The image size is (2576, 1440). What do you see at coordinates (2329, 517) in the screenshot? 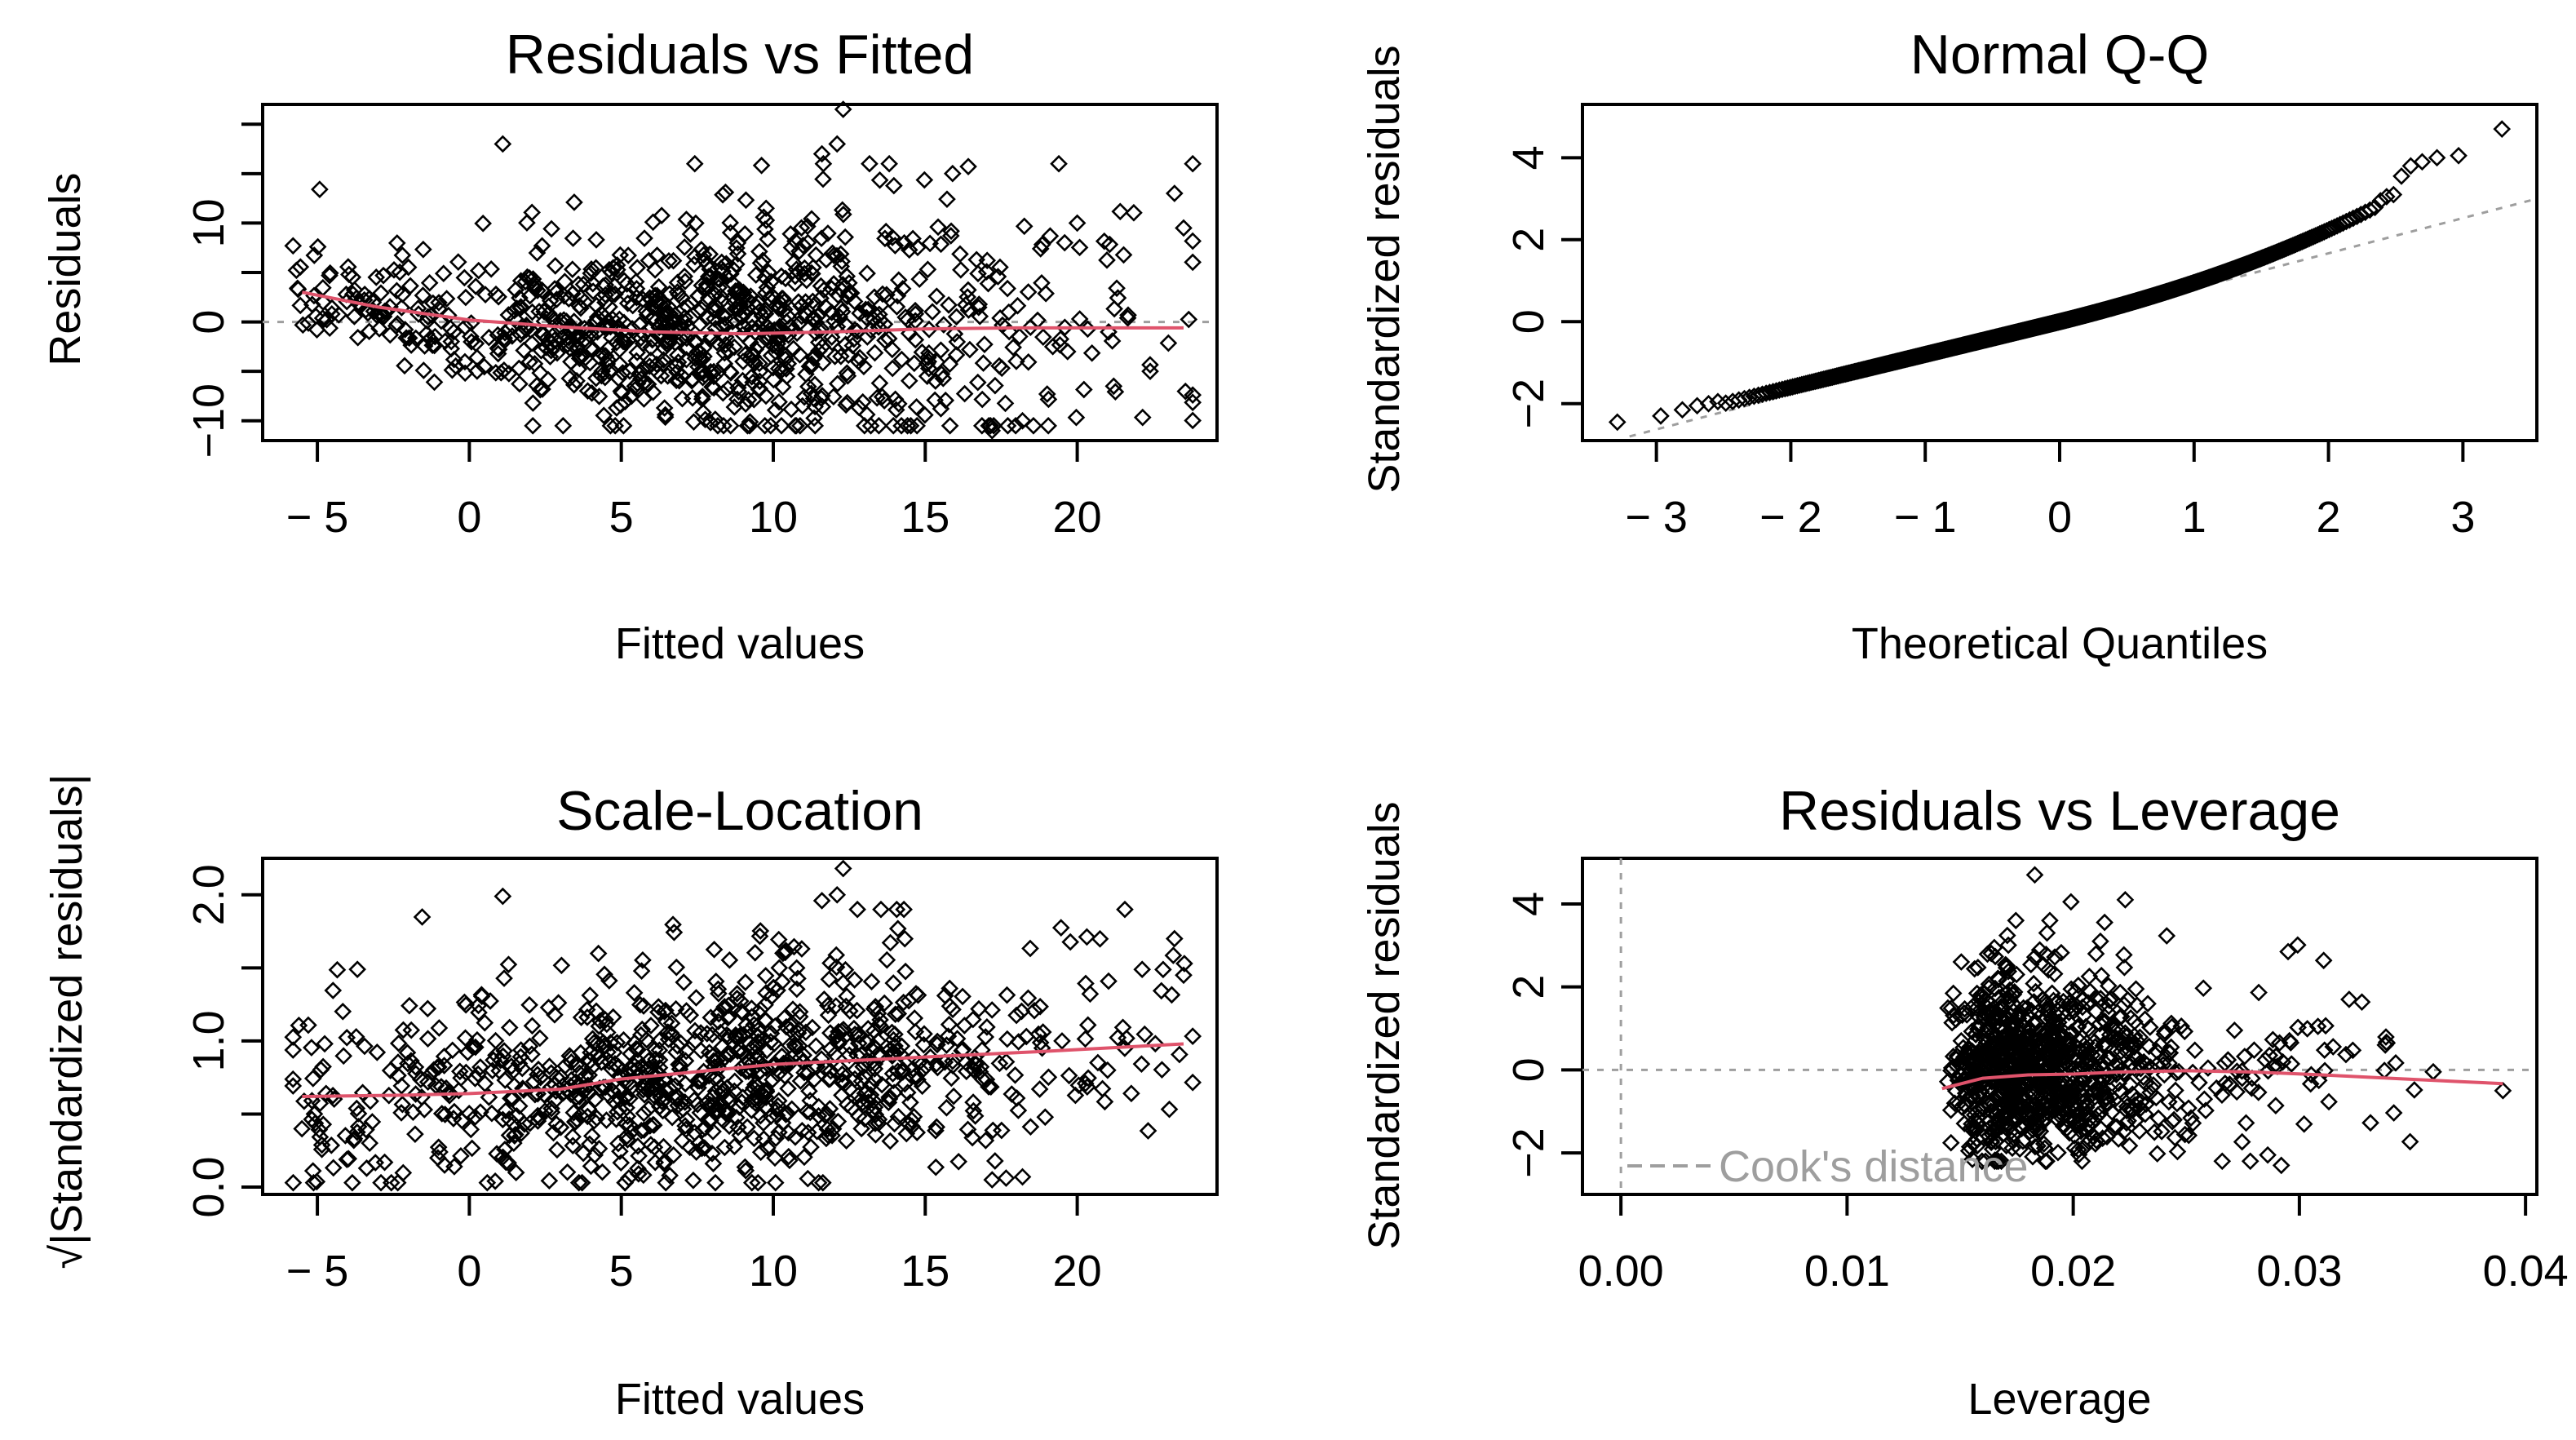
I see `x-tick-label: 2` at bounding box center [2329, 517].